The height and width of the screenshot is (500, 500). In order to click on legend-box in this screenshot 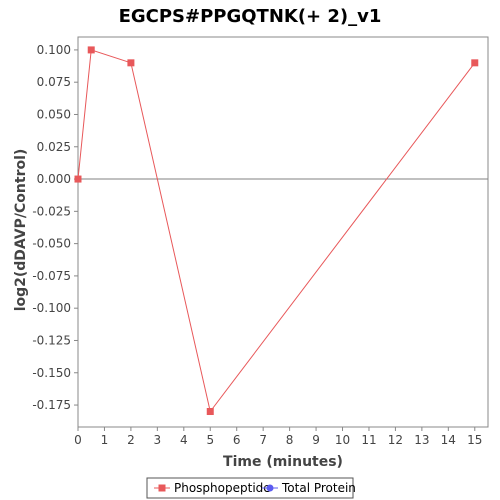, I will do `click(250, 488)`.